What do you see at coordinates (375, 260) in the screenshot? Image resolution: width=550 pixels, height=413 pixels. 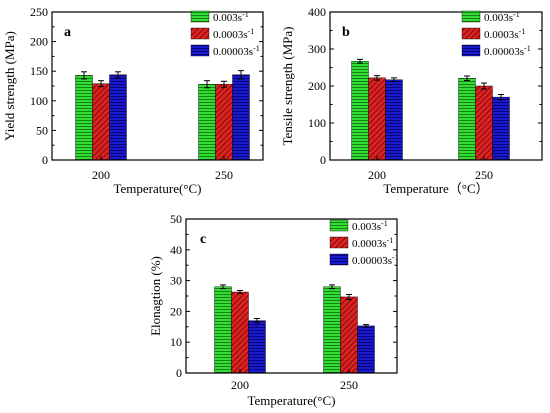 I see `legend-label-c-2: 0.00003s-1` at bounding box center [375, 260].